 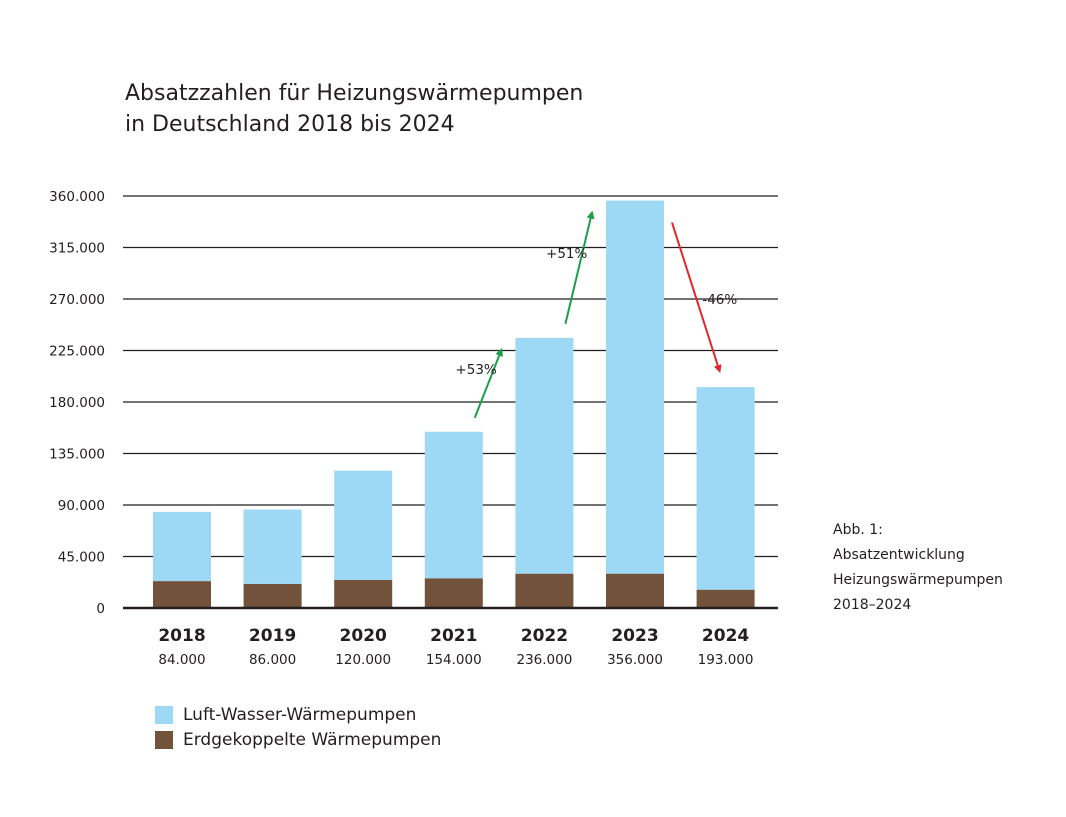 I want to click on x-tick-label: 2024, so click(x=725, y=636).